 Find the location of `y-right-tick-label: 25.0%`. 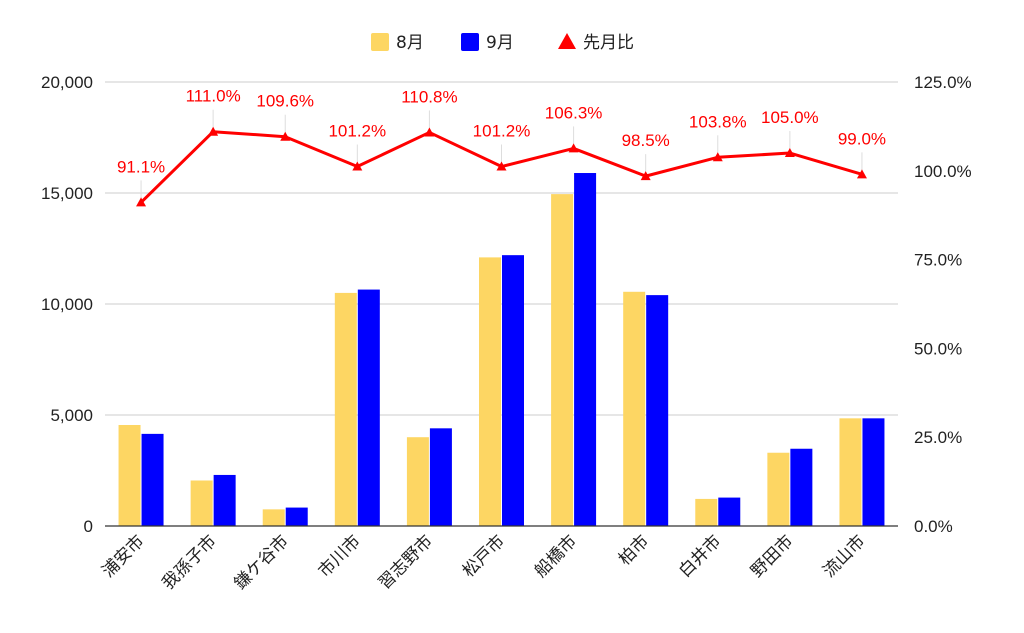

y-right-tick-label: 25.0% is located at coordinates (938, 437).